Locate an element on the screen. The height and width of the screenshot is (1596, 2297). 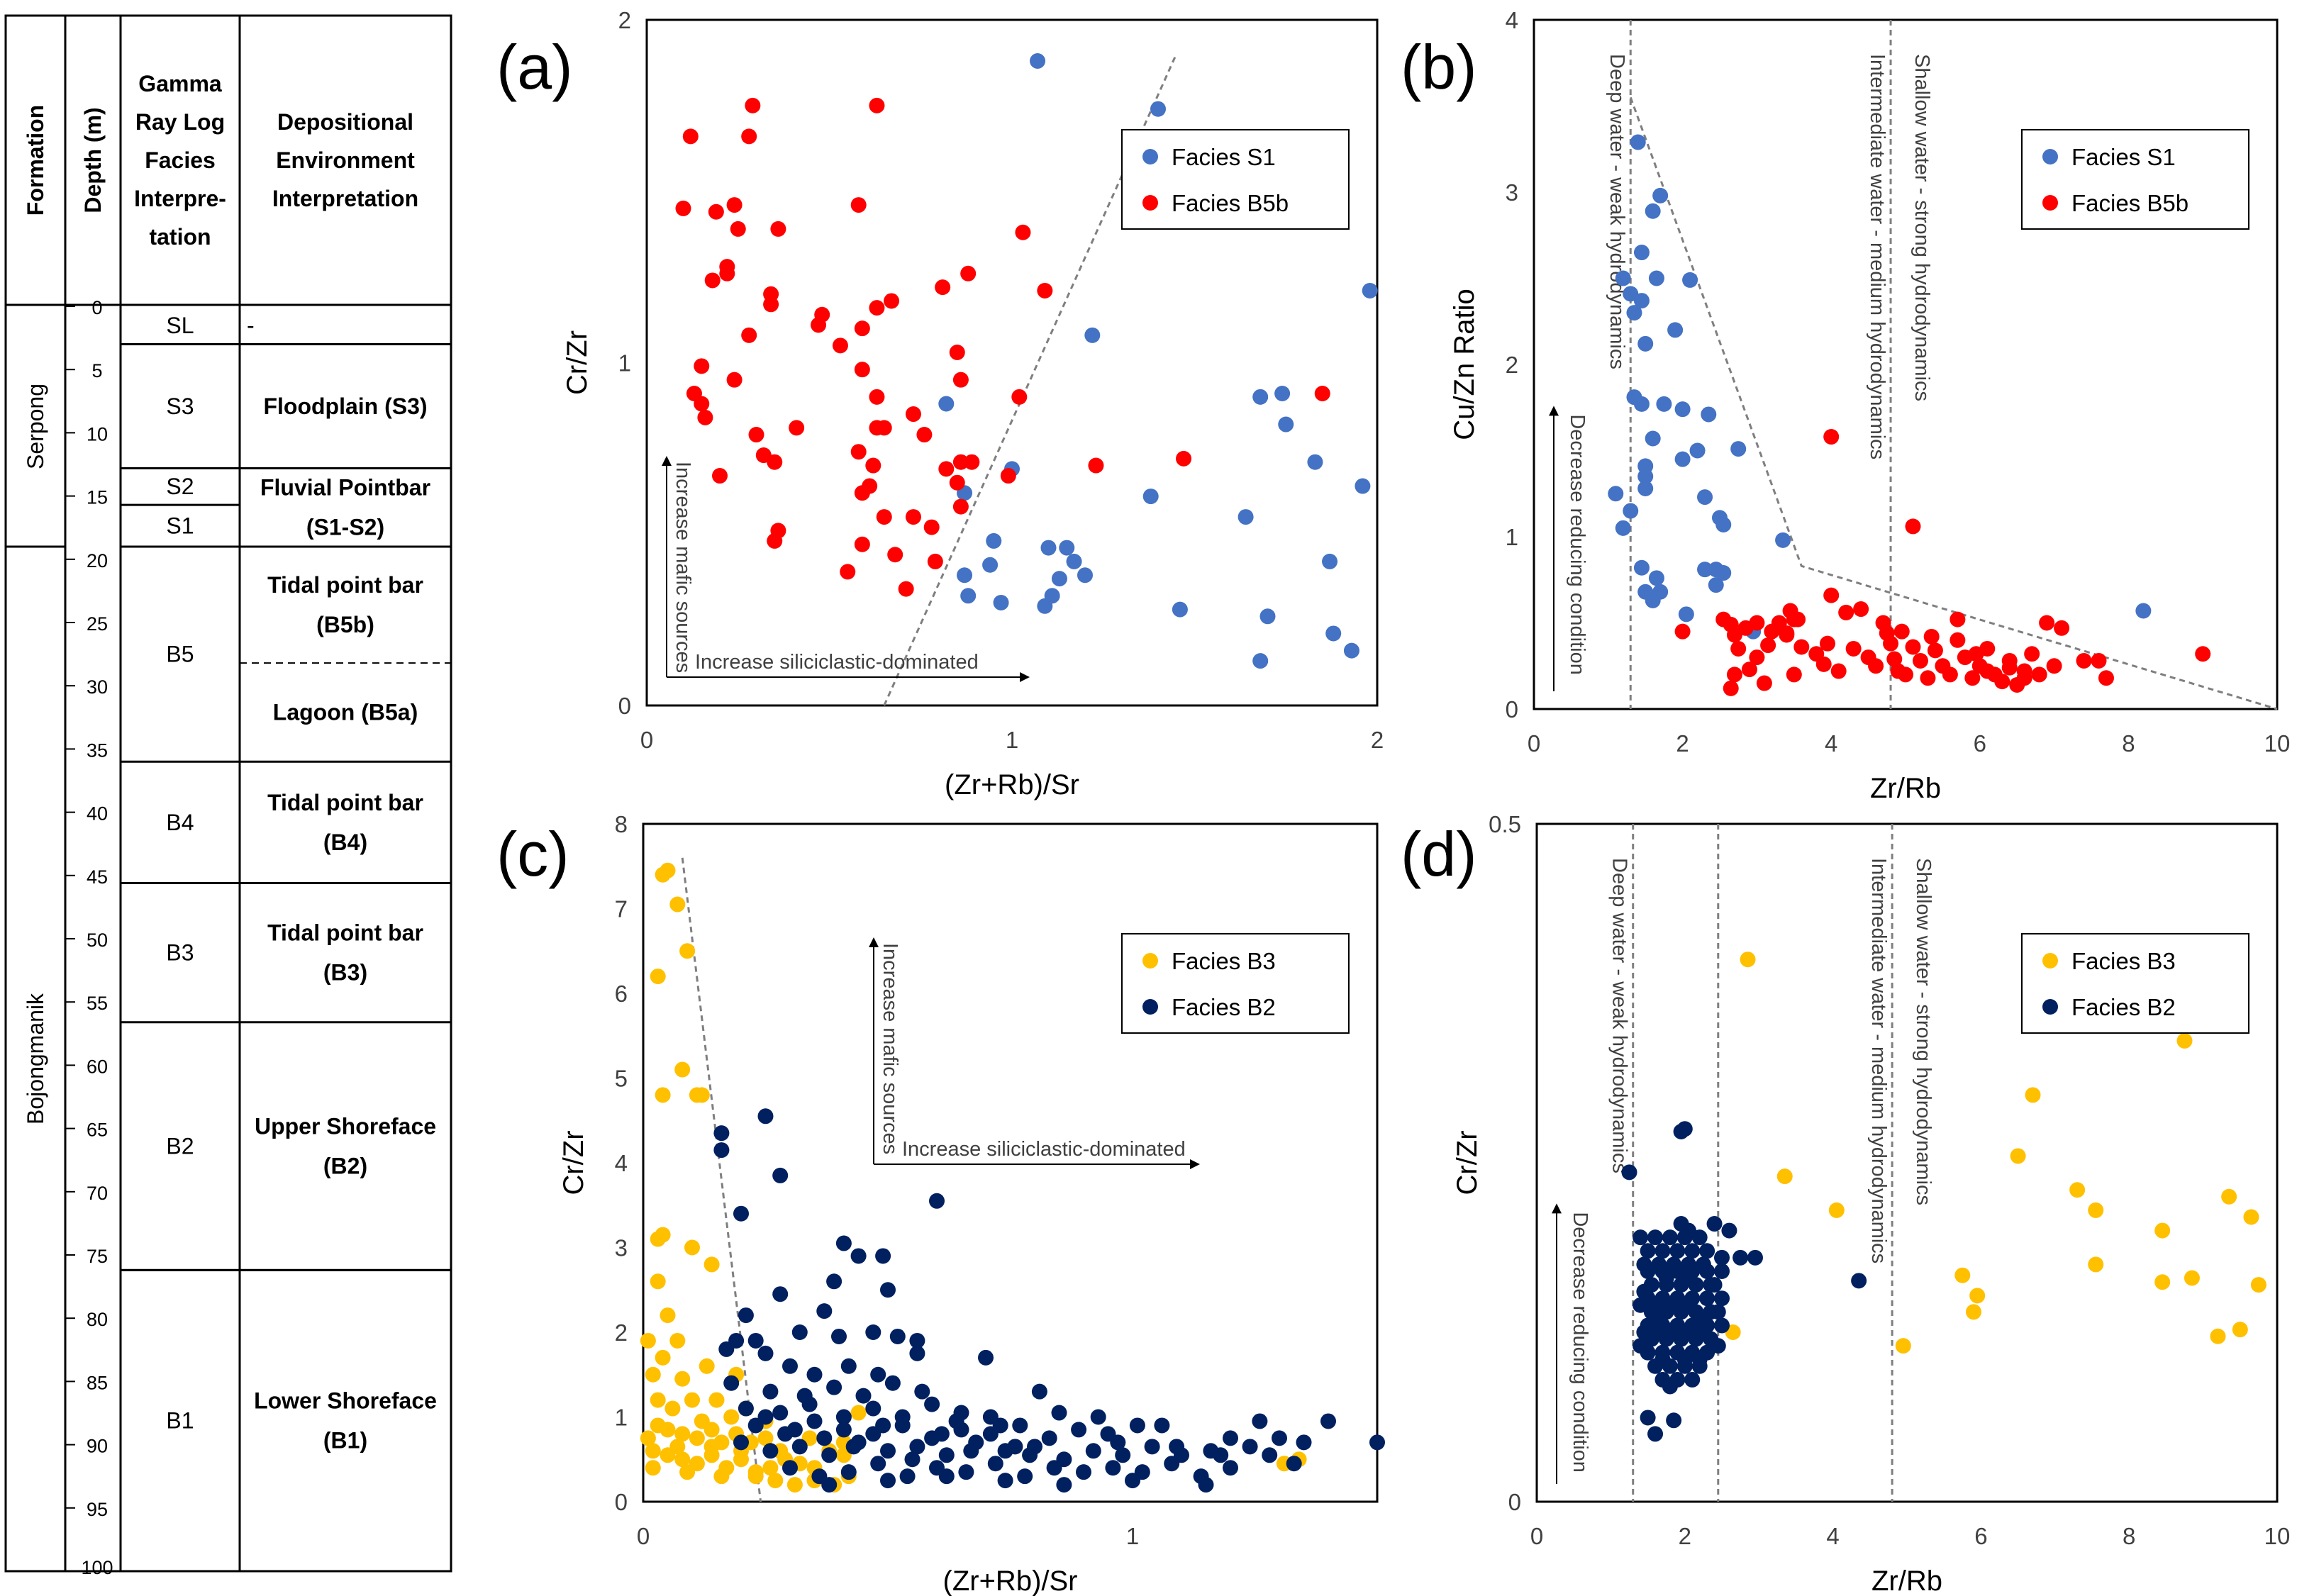
env-label: Tidal point bar is located at coordinates (345, 933).